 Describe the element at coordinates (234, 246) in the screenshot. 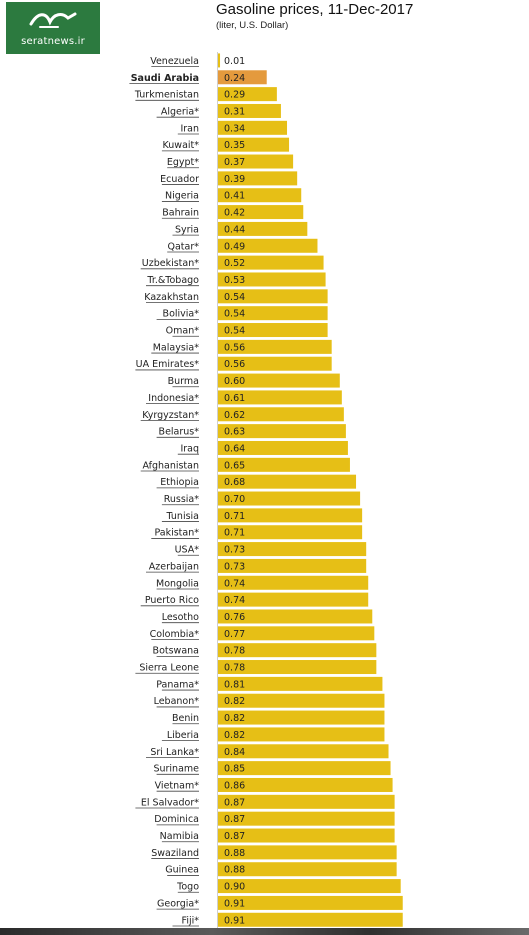

I see `value-label: 0.49` at that location.